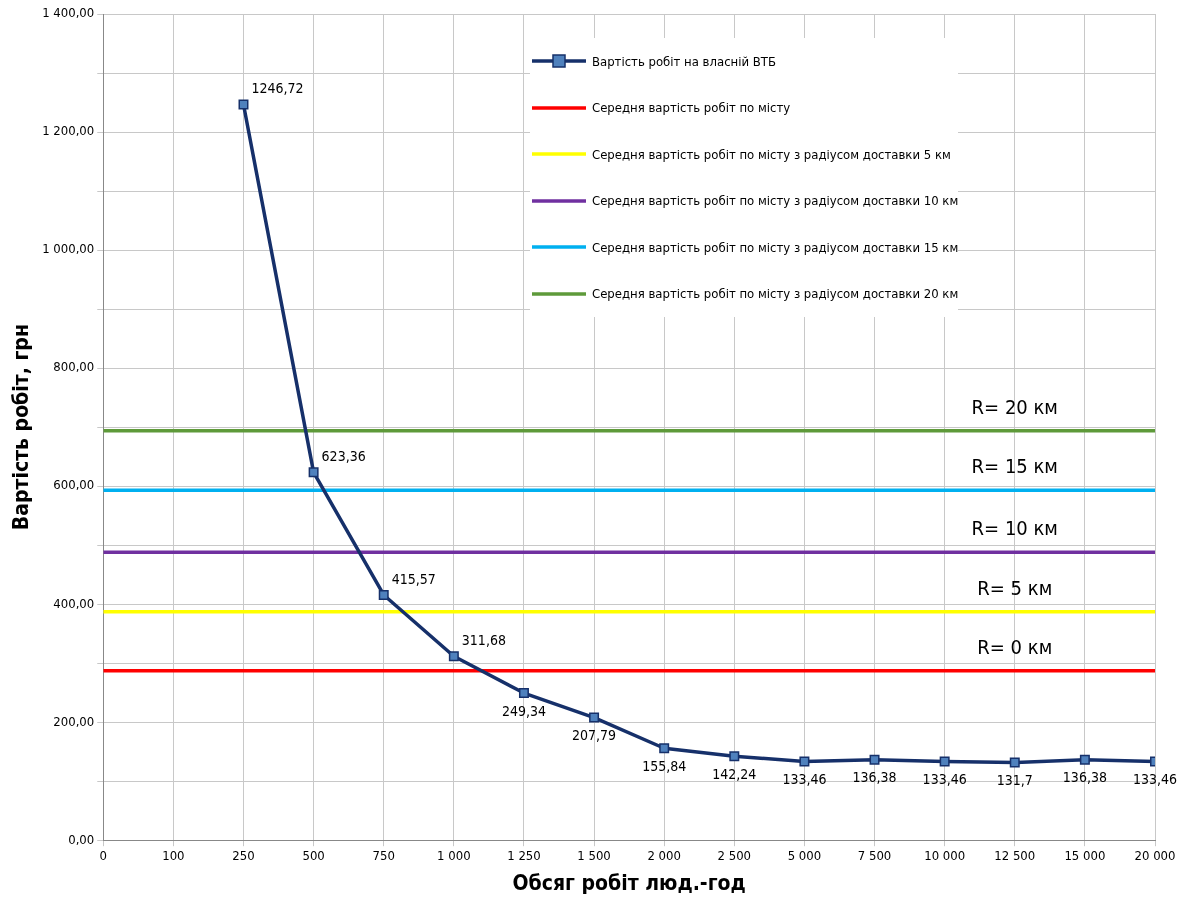 The width and height of the screenshot is (1189, 907). What do you see at coordinates (343, 455) in the screenshot?
I see `data-label: 623,36` at bounding box center [343, 455].